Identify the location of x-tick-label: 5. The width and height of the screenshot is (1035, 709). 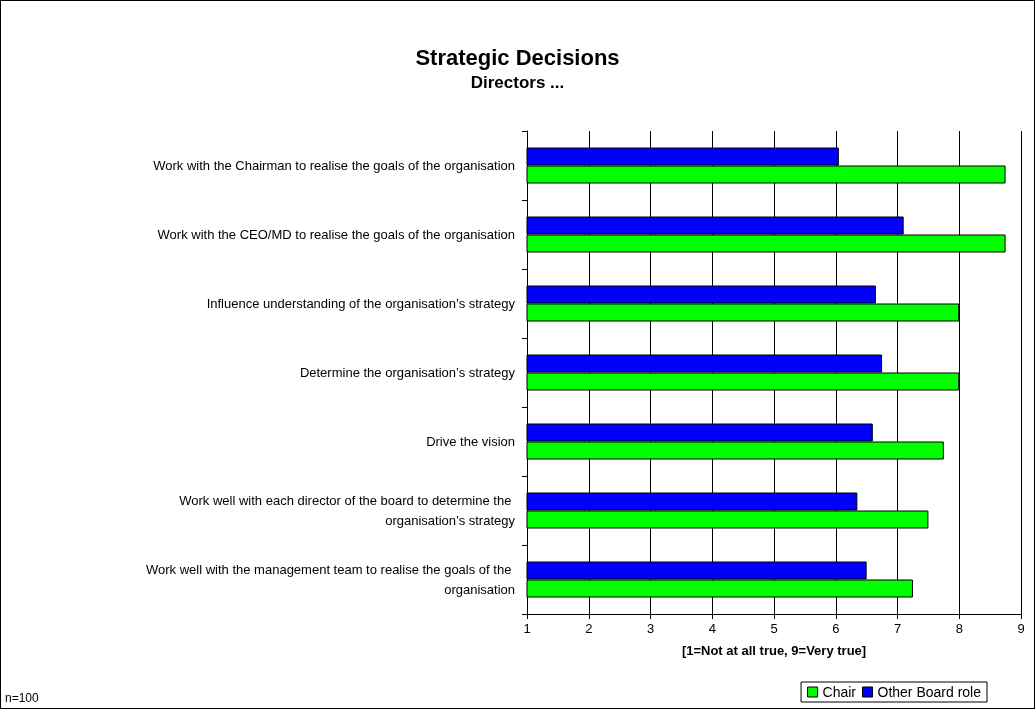
(774, 628).